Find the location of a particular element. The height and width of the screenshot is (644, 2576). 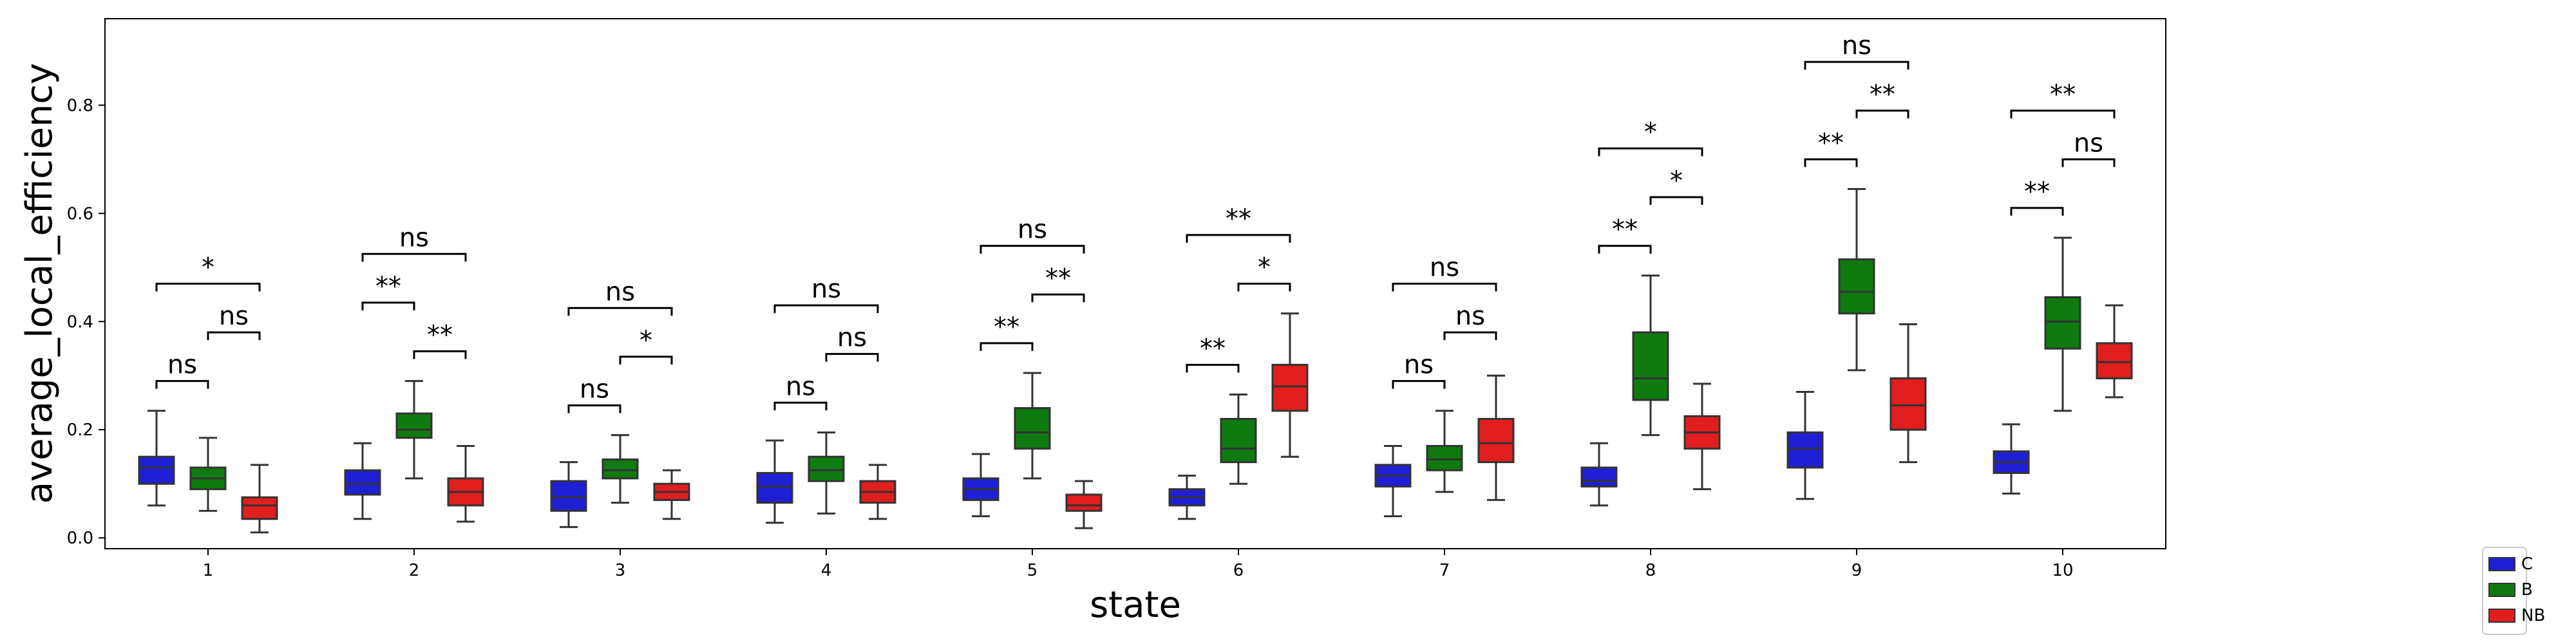

y-axis-title: average_local_efficiency is located at coordinates (40, 283).